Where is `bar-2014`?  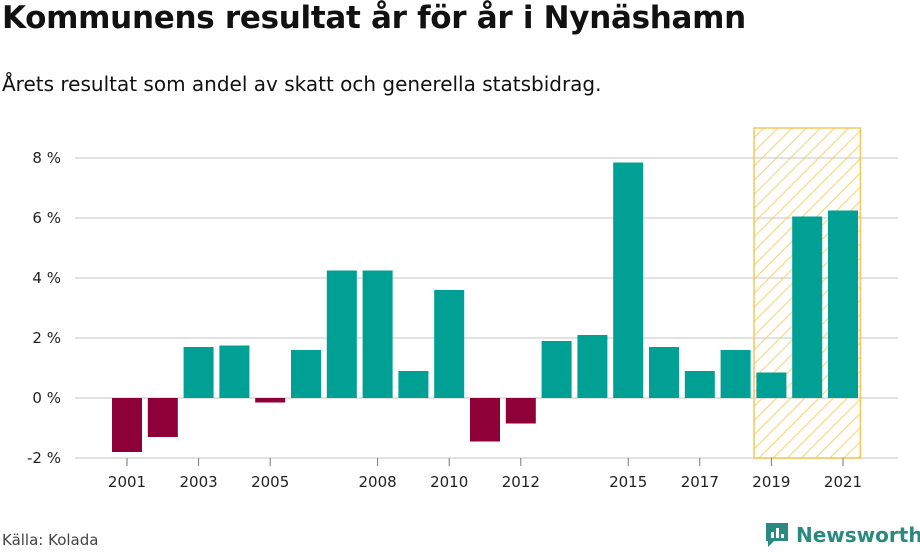
bar-2014 is located at coordinates (592, 366).